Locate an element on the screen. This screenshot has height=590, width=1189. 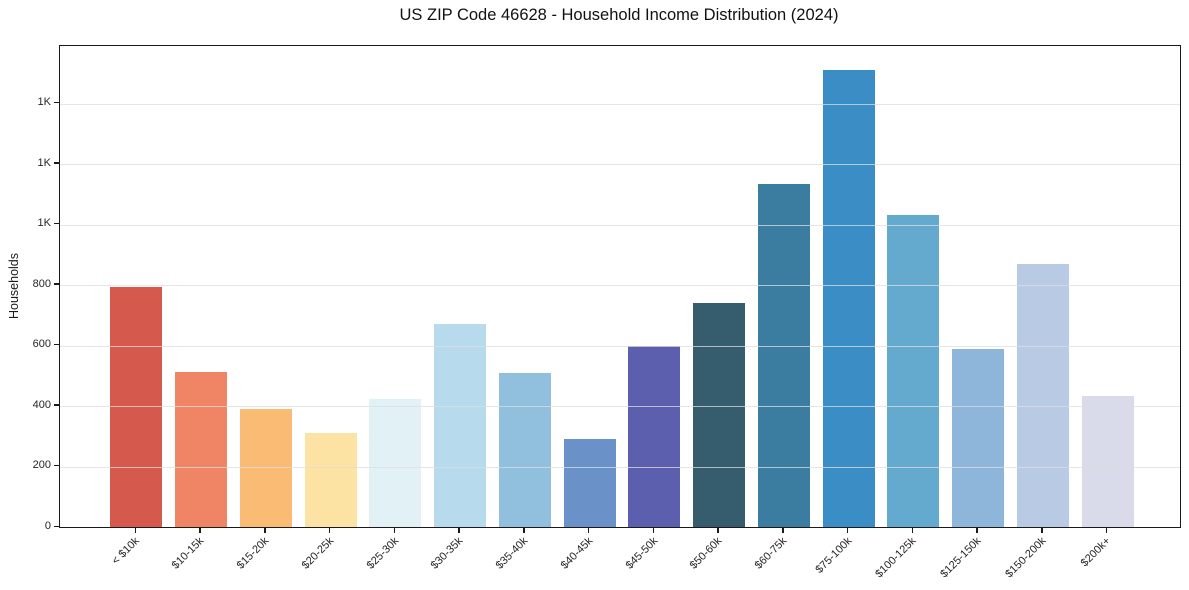
y-tick-label: 800 is located at coordinates (41, 283).